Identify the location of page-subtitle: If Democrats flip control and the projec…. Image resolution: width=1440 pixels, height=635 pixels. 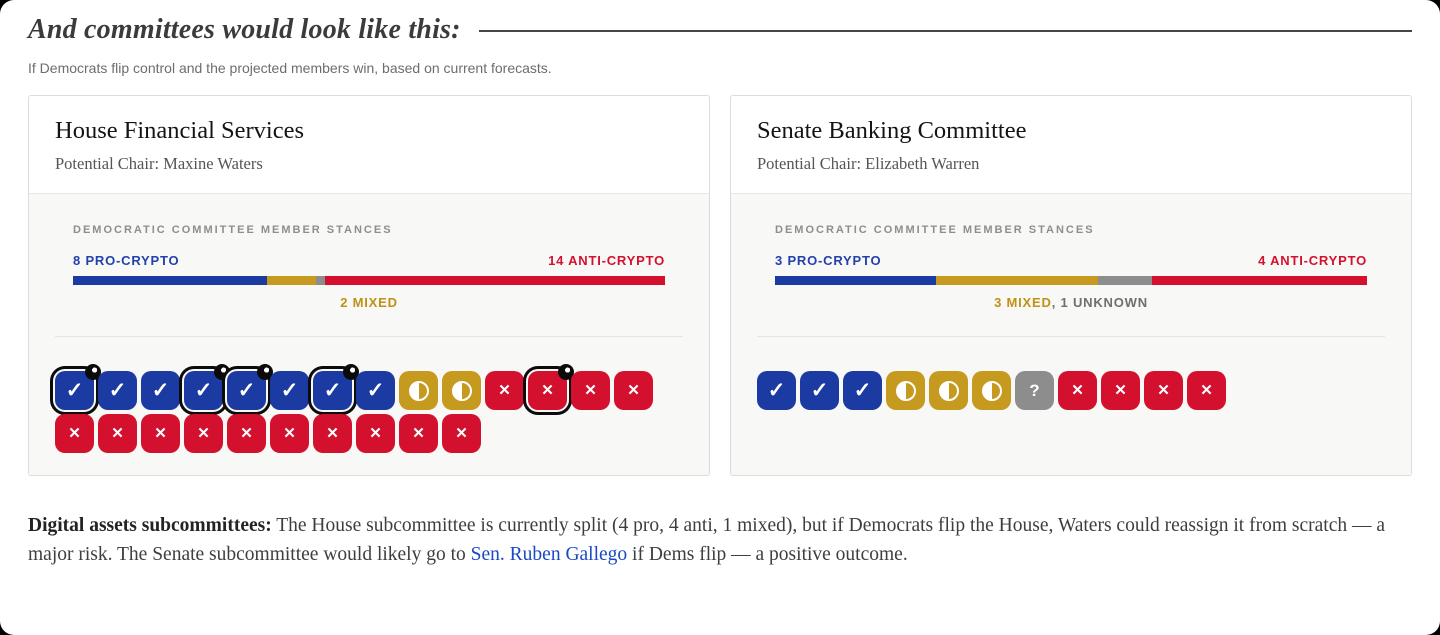
(290, 68).